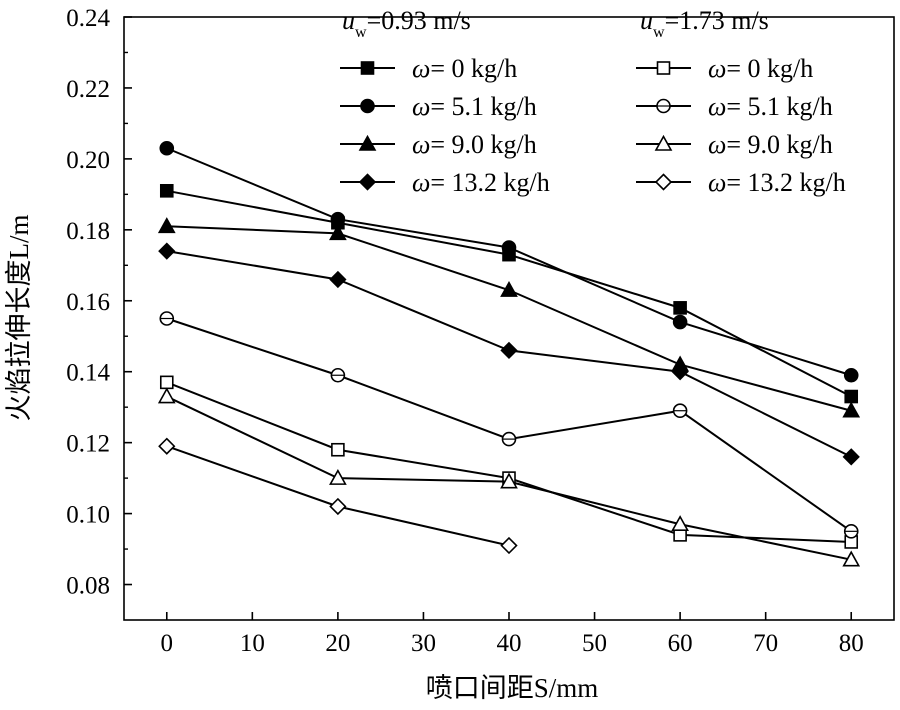 The image size is (900, 710). What do you see at coordinates (88, 89) in the screenshot?
I see `y-tick-label: 0.22` at bounding box center [88, 89].